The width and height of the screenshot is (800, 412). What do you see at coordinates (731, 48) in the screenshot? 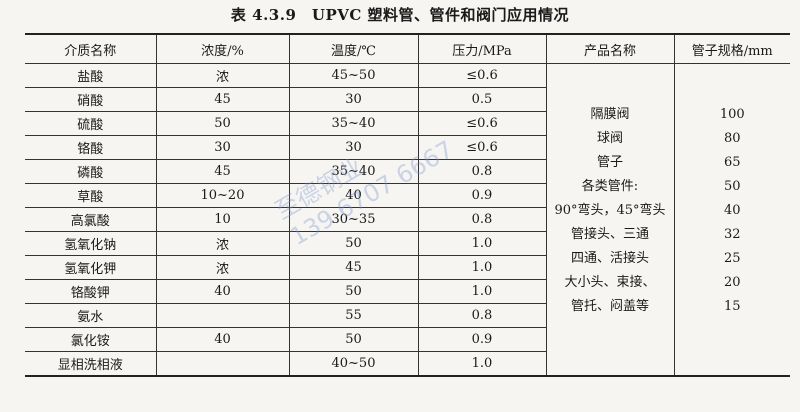
I see `header-pipe-size: 管子规格/mm` at bounding box center [731, 48].